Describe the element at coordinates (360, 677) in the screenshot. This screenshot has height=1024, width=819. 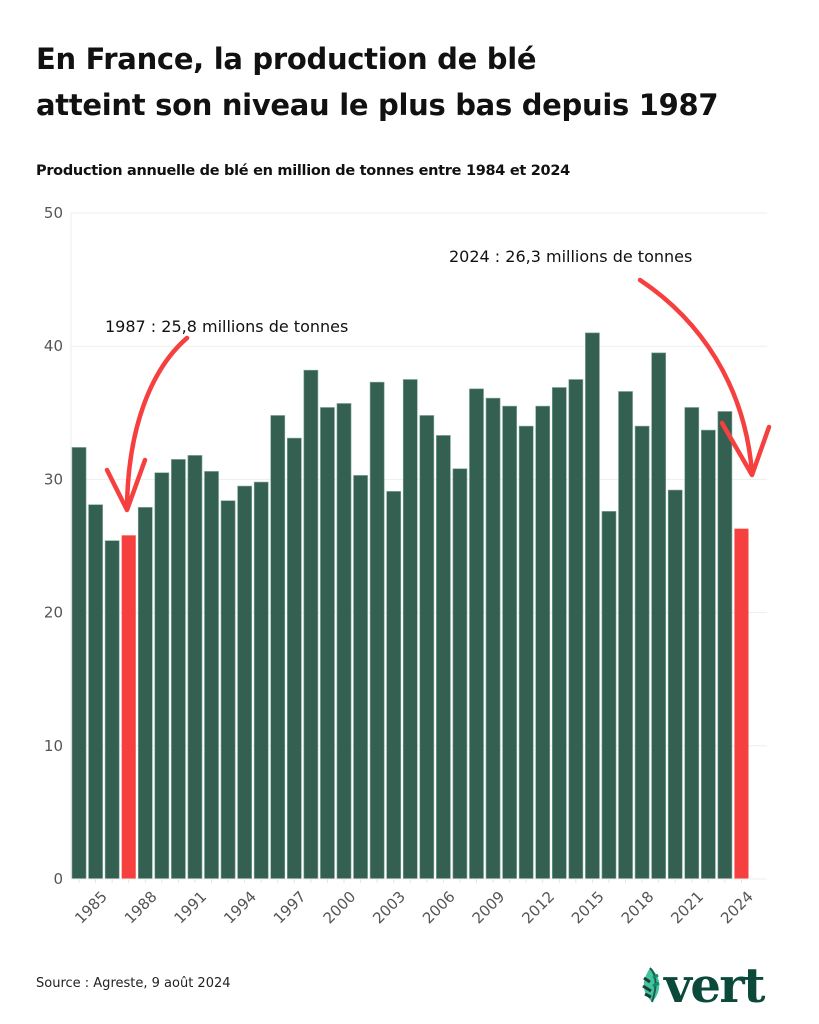
I see `bar-2001` at that location.